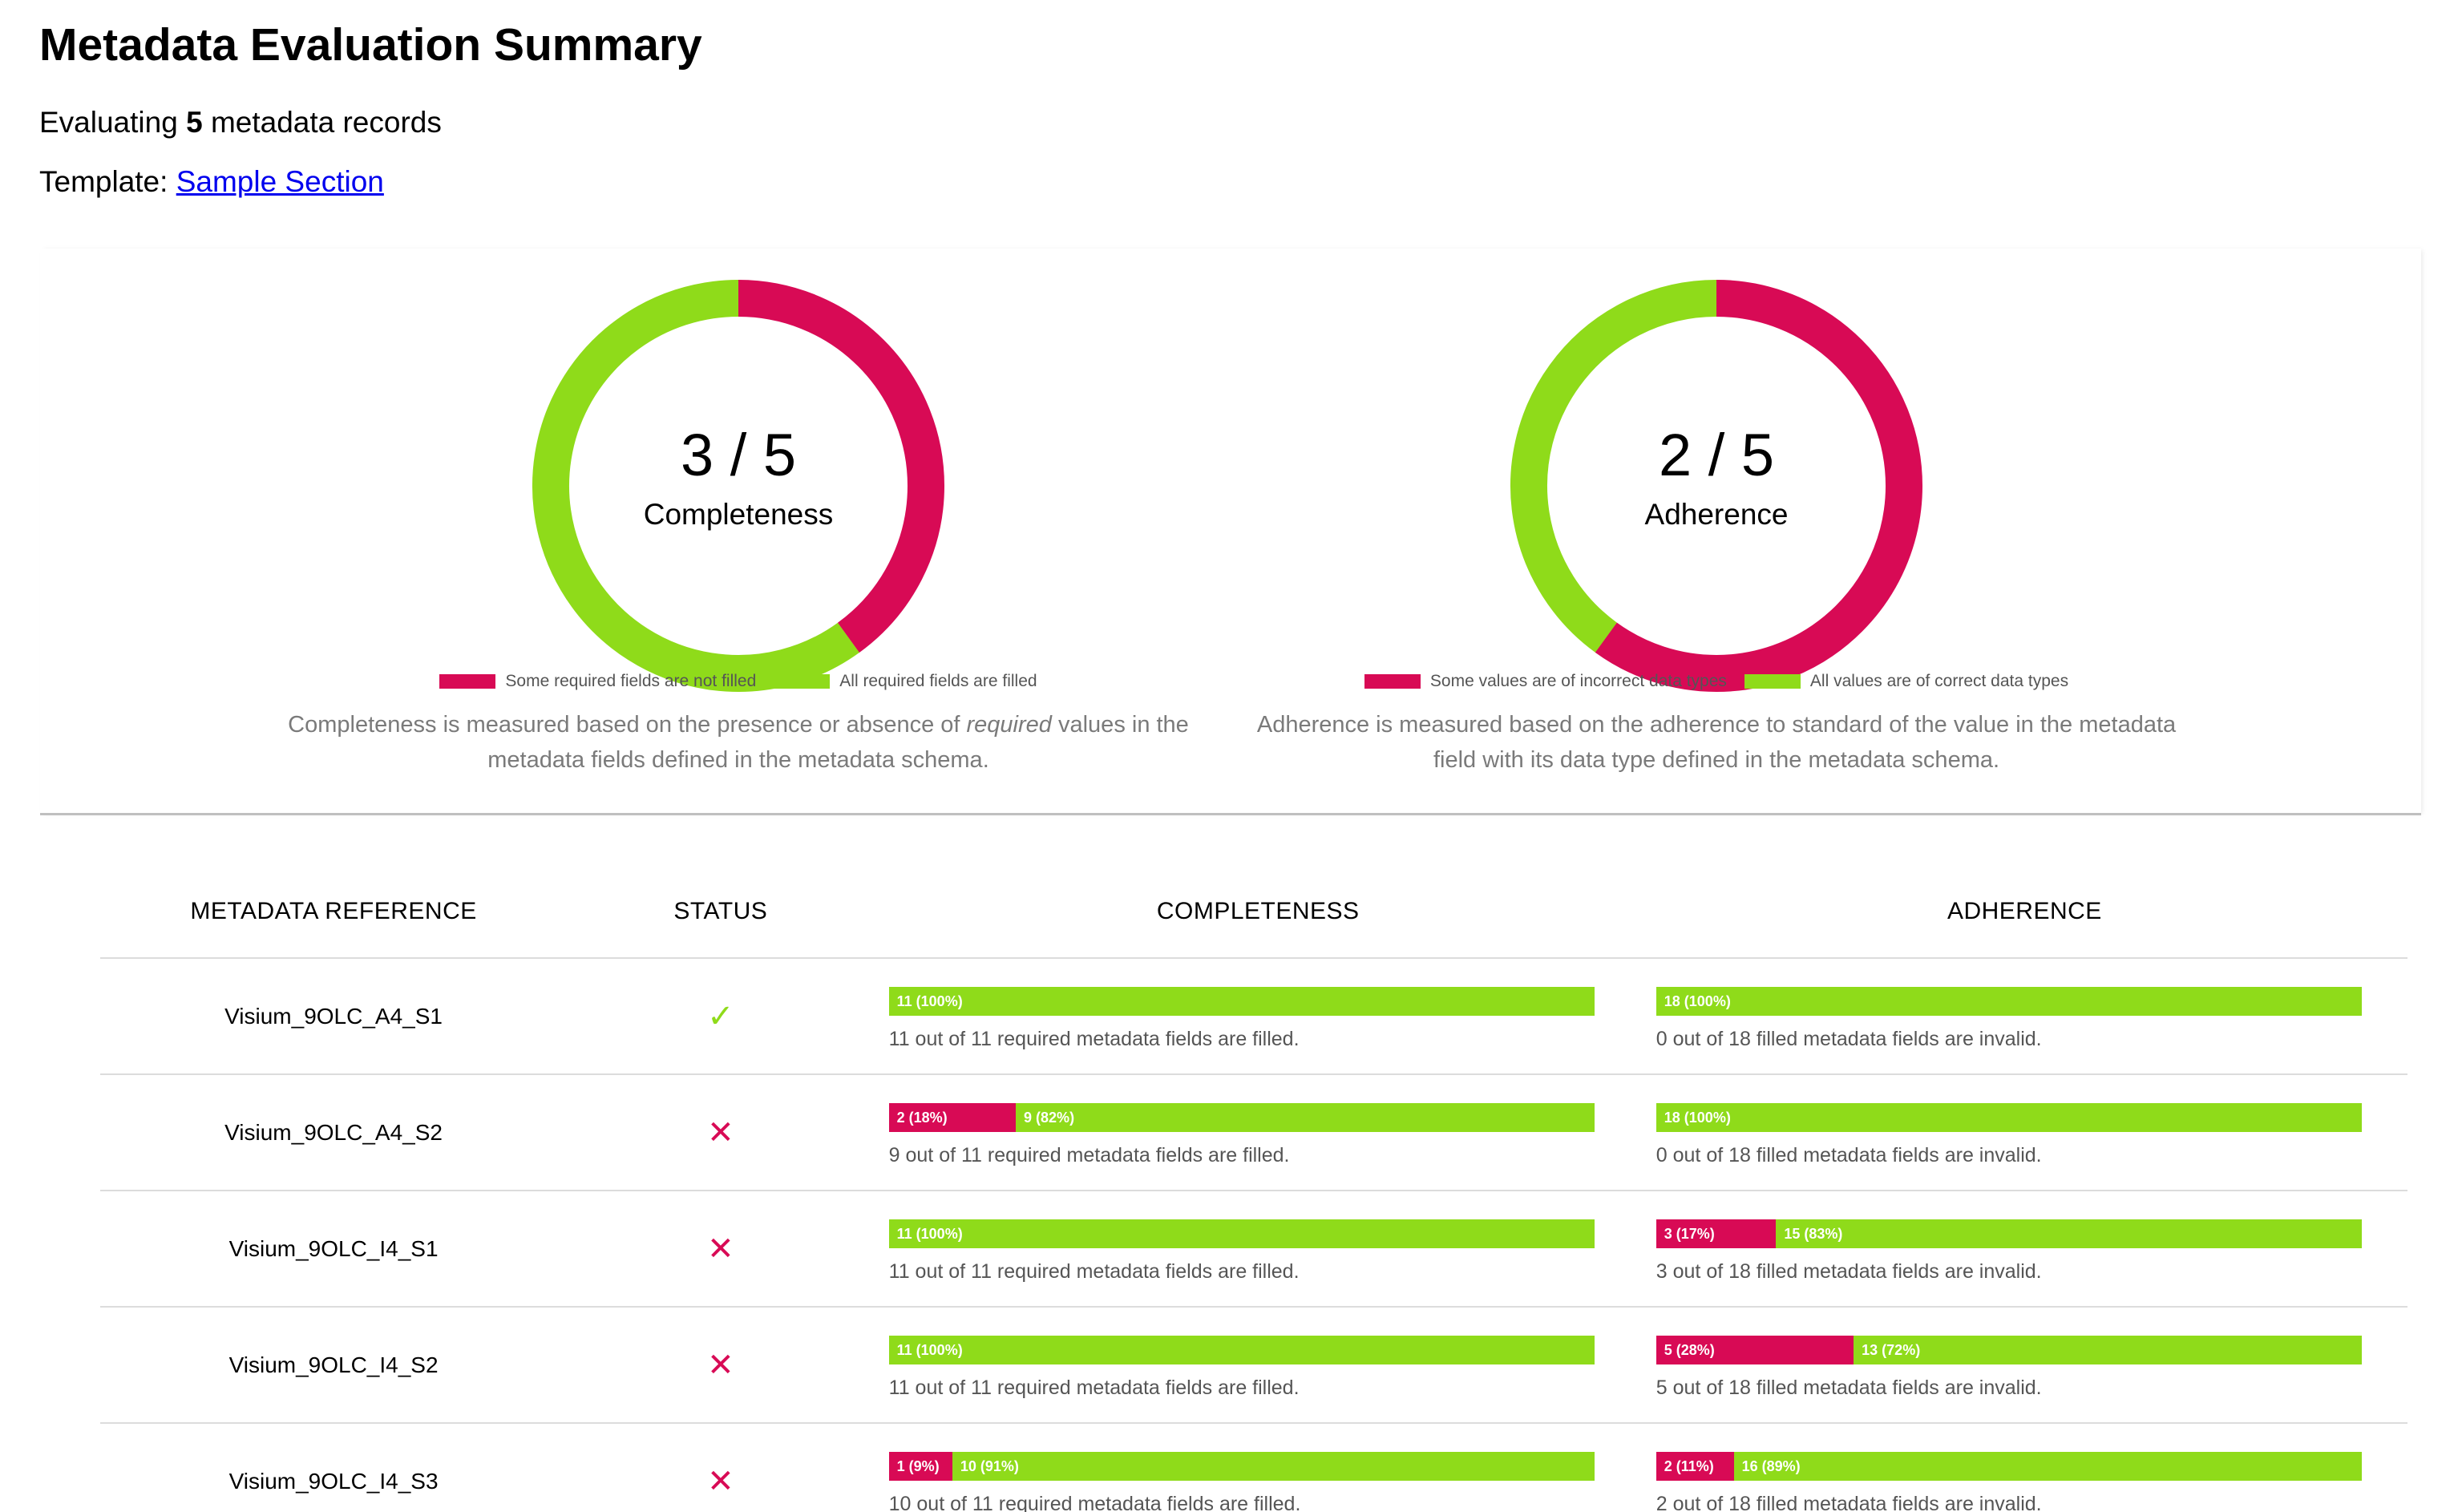 Image resolution: width=2458 pixels, height=1512 pixels. I want to click on legend-label: All required fields are filled, so click(938, 681).